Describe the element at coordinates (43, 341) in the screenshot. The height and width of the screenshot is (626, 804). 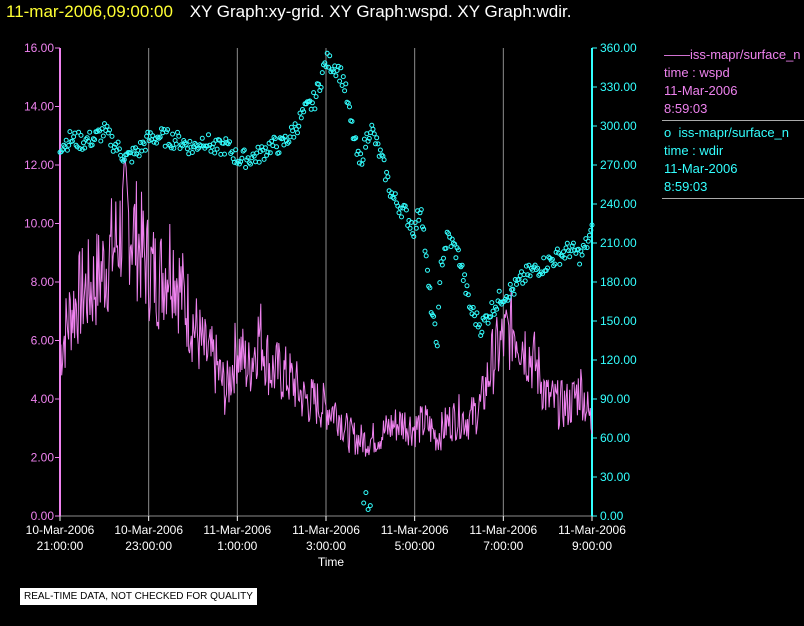
I see `left-tick-label: 6.00` at that location.